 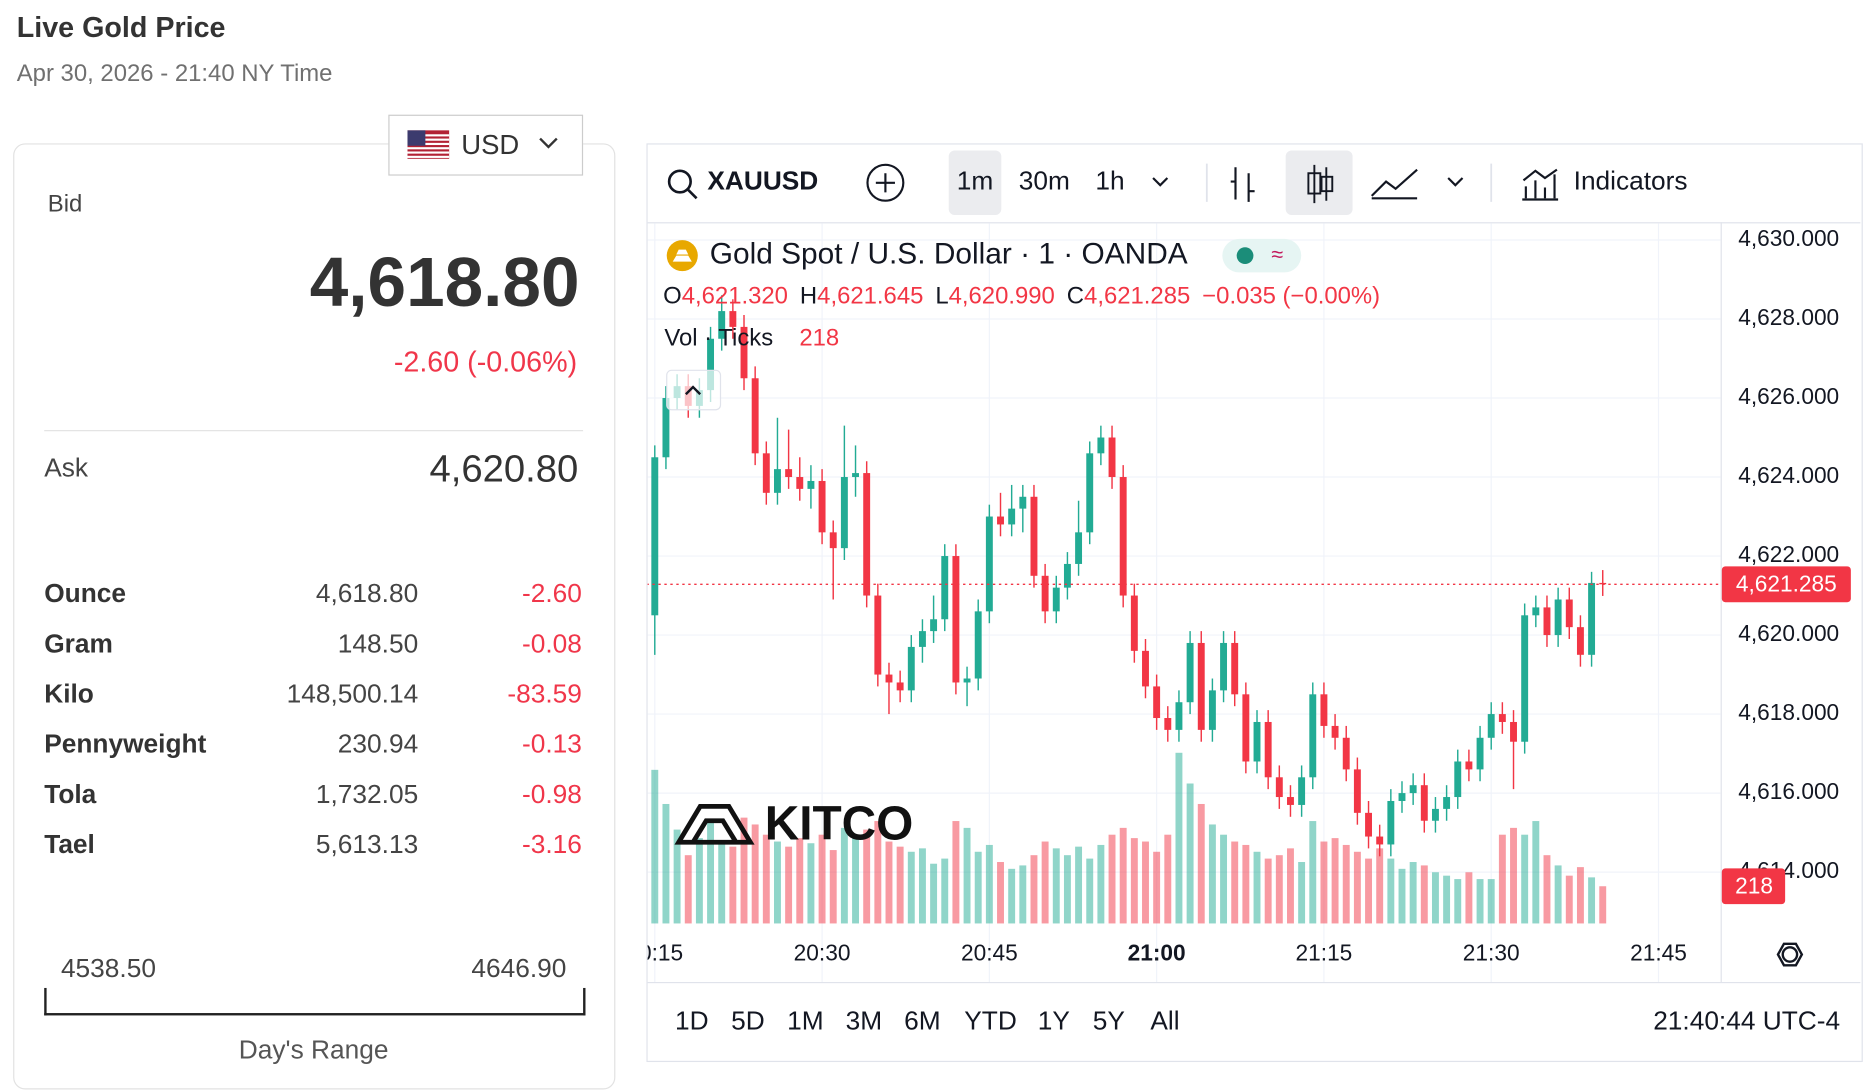 I want to click on range-button: 5D, so click(x=748, y=1021).